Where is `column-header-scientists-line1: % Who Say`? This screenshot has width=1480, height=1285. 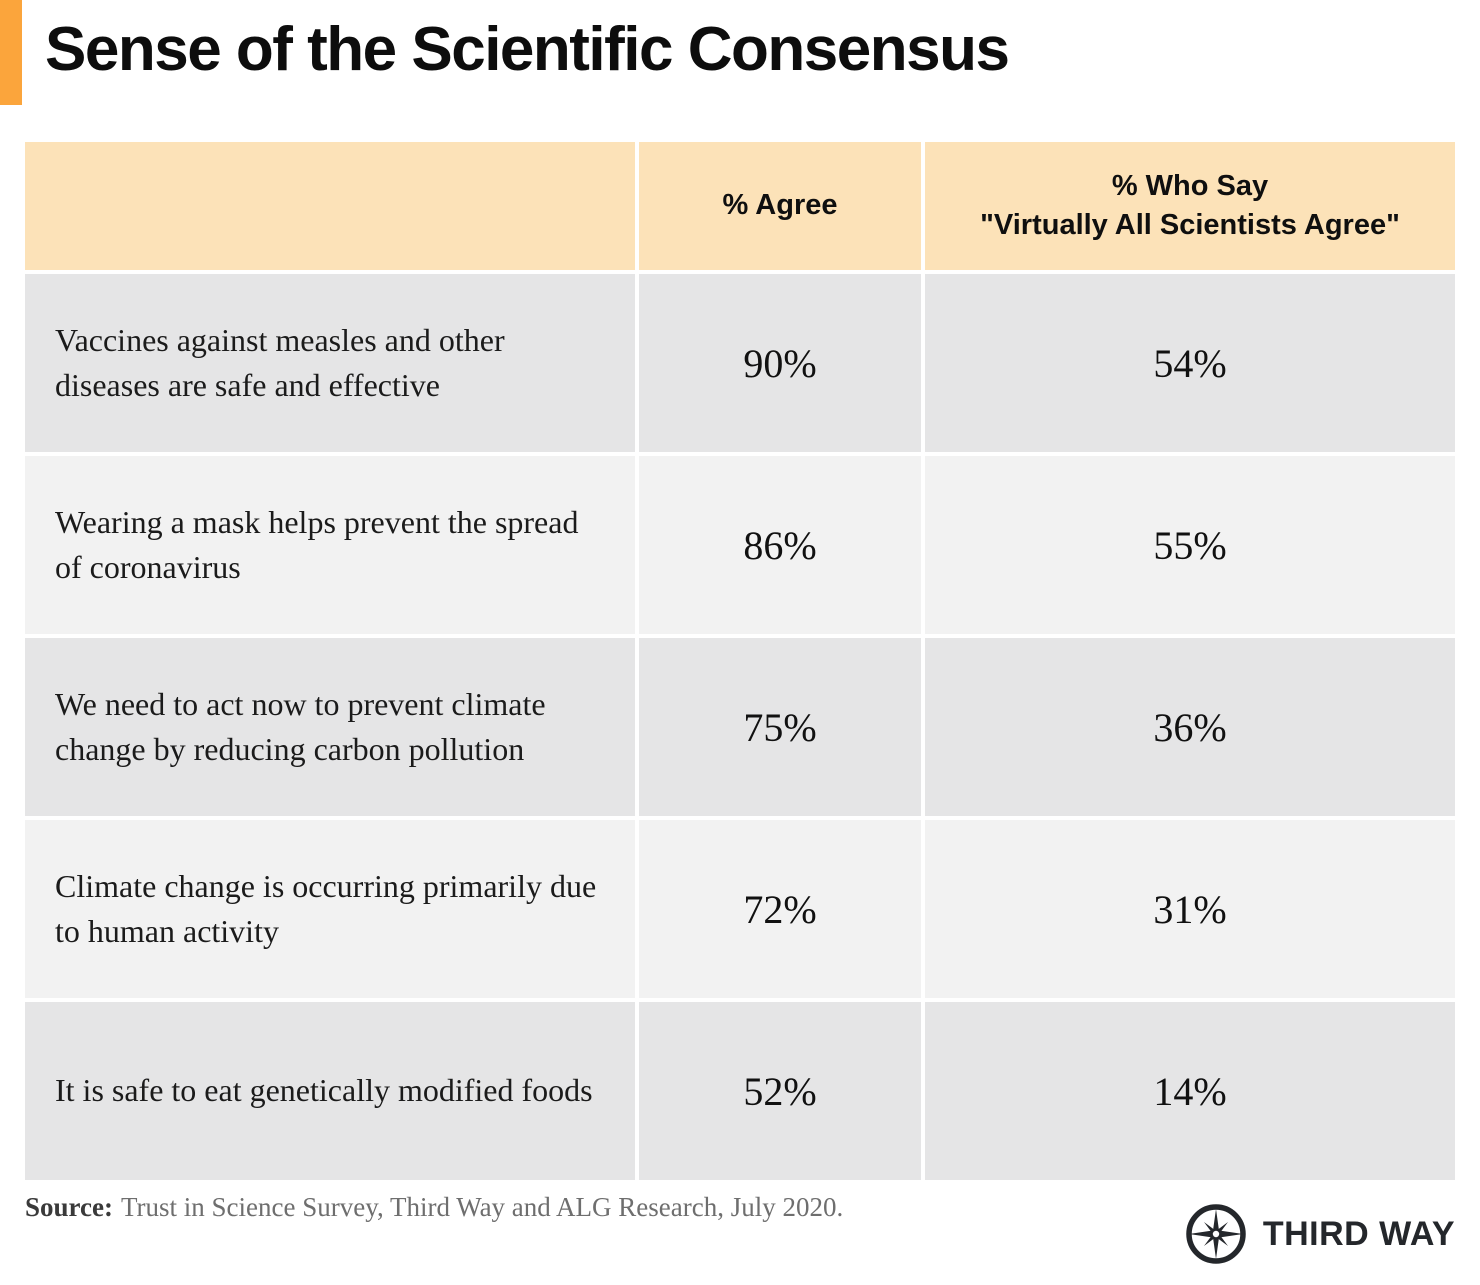 column-header-scientists-line1: % Who Say is located at coordinates (1190, 185).